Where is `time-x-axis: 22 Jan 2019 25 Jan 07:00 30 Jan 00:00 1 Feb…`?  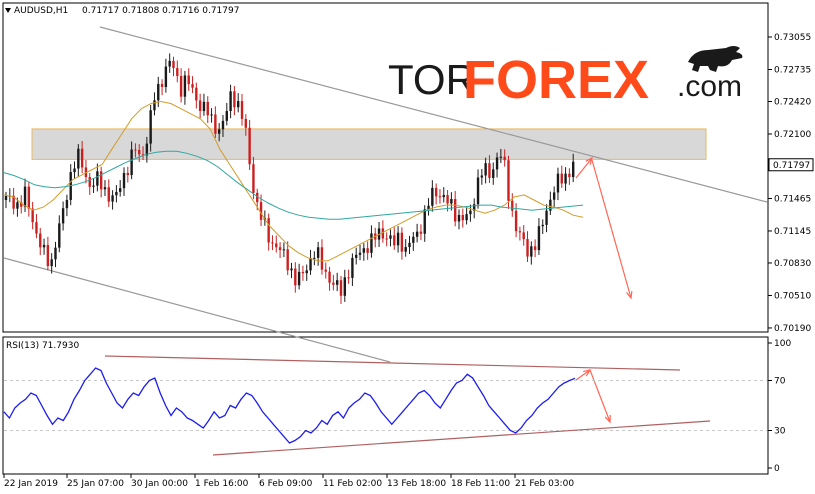 time-x-axis: 22 Jan 2019 25 Jan 07:00 30 Jan 00:00 1 Feb… is located at coordinates (288, 481).